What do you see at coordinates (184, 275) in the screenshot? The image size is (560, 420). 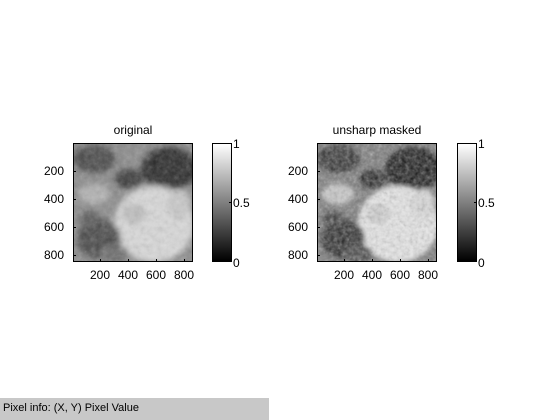 I see `left-x-tick-label: 800` at bounding box center [184, 275].